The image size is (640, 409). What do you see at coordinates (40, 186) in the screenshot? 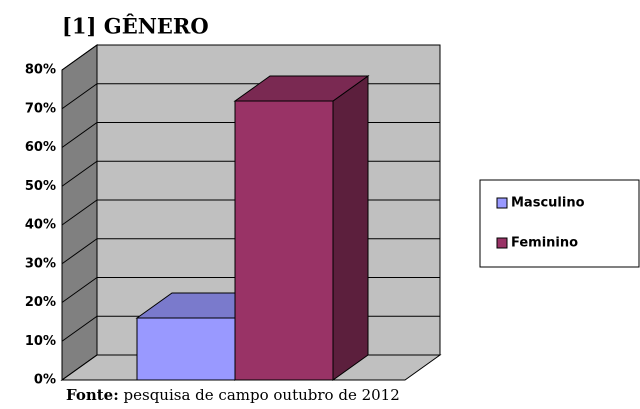
I see `y-tick-label: 50%` at bounding box center [40, 186].